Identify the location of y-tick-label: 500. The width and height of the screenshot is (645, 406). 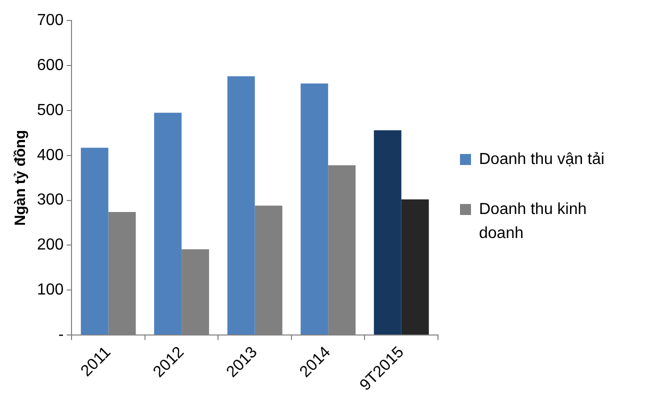
(50, 110).